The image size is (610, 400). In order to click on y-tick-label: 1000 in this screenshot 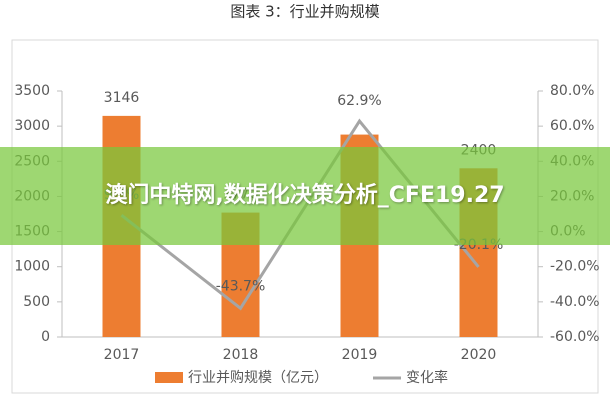, I will do `click(32, 267)`.